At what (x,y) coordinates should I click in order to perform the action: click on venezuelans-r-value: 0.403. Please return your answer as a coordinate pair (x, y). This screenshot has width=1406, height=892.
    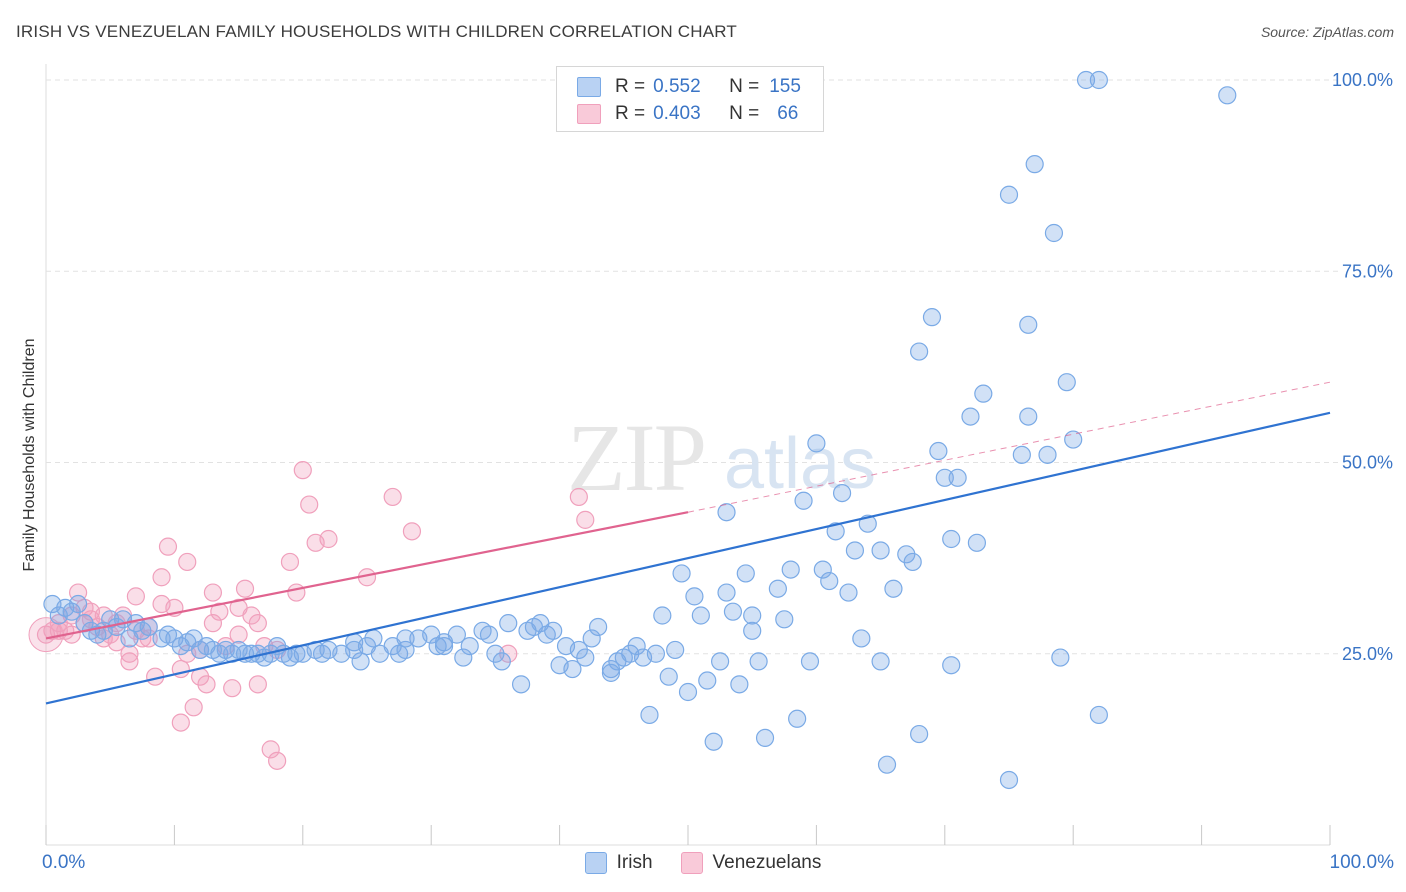
    Looking at the image, I should click on (677, 113).